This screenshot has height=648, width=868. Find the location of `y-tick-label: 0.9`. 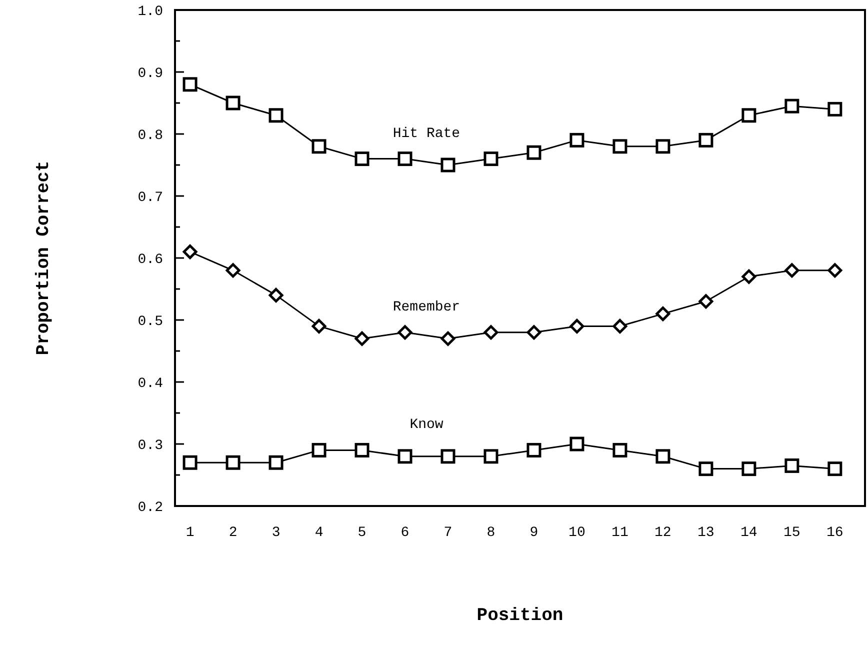

y-tick-label: 0.9 is located at coordinates (150, 74).